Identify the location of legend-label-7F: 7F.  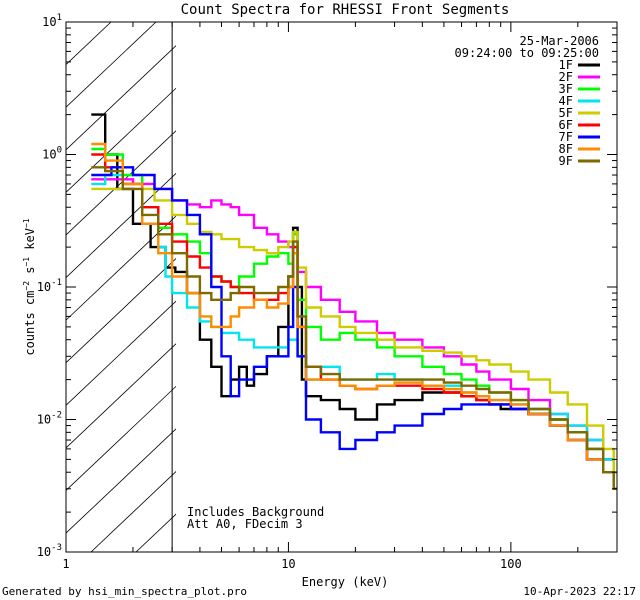
(566, 137).